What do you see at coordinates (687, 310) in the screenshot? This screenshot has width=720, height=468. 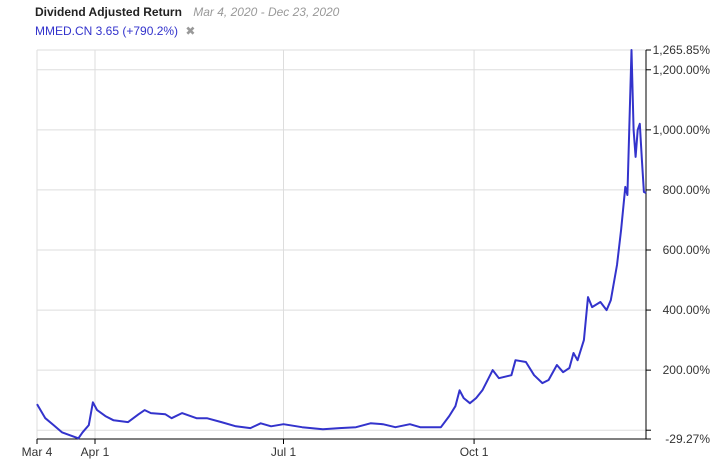 I see `y-tick-label: 400.00%` at bounding box center [687, 310].